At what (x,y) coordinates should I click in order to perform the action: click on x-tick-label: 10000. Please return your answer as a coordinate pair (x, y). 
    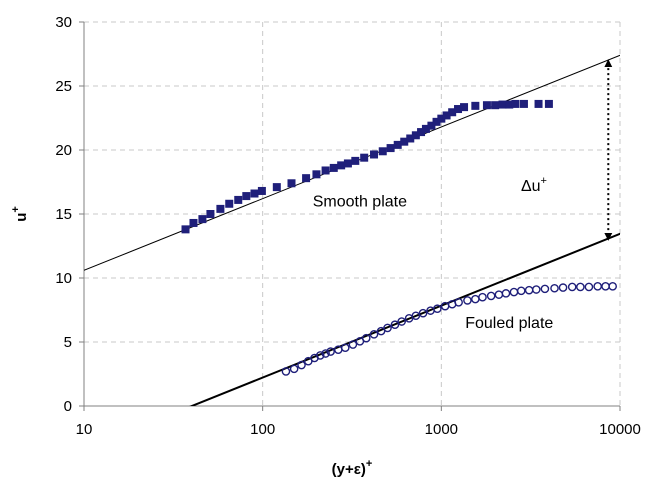
    Looking at the image, I should click on (620, 429).